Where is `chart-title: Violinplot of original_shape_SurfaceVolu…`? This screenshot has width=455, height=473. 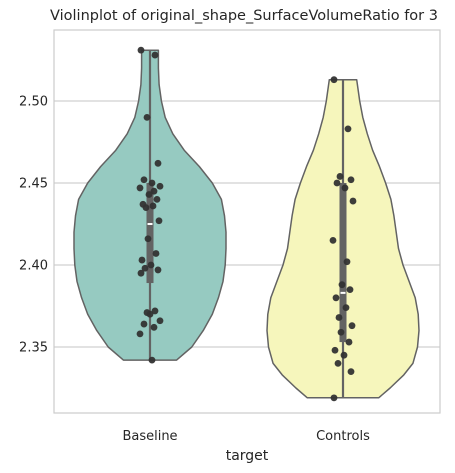
chart-title: Violinplot of original_shape_SurfaceVolu… is located at coordinates (244, 16).